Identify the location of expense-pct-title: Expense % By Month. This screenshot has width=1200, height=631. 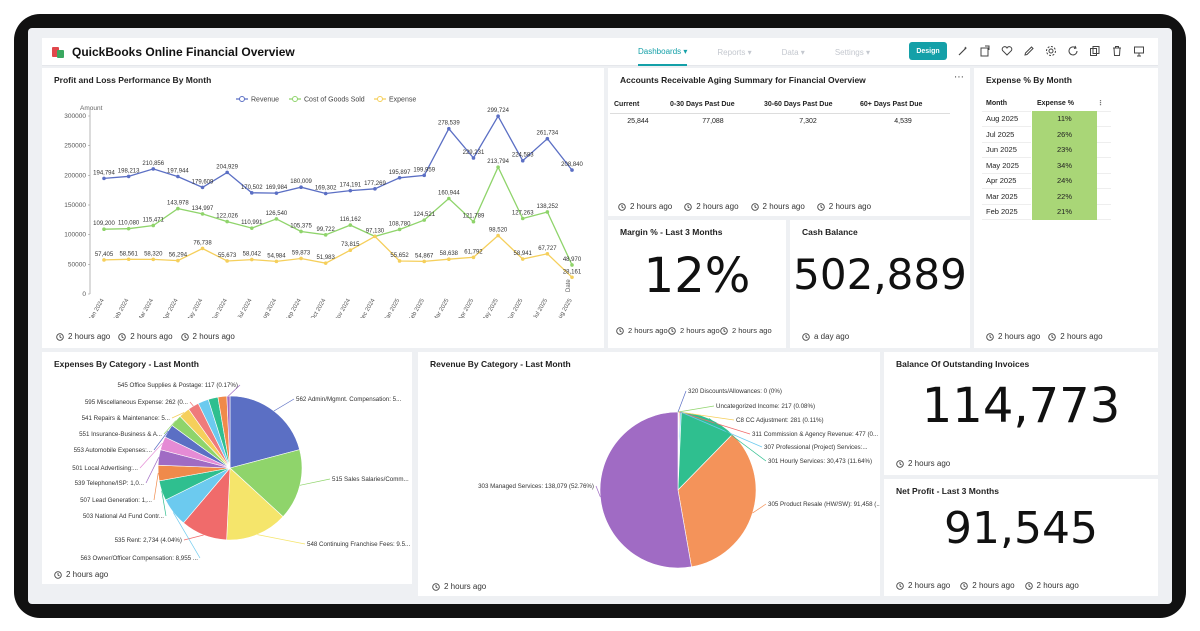
(1029, 80).